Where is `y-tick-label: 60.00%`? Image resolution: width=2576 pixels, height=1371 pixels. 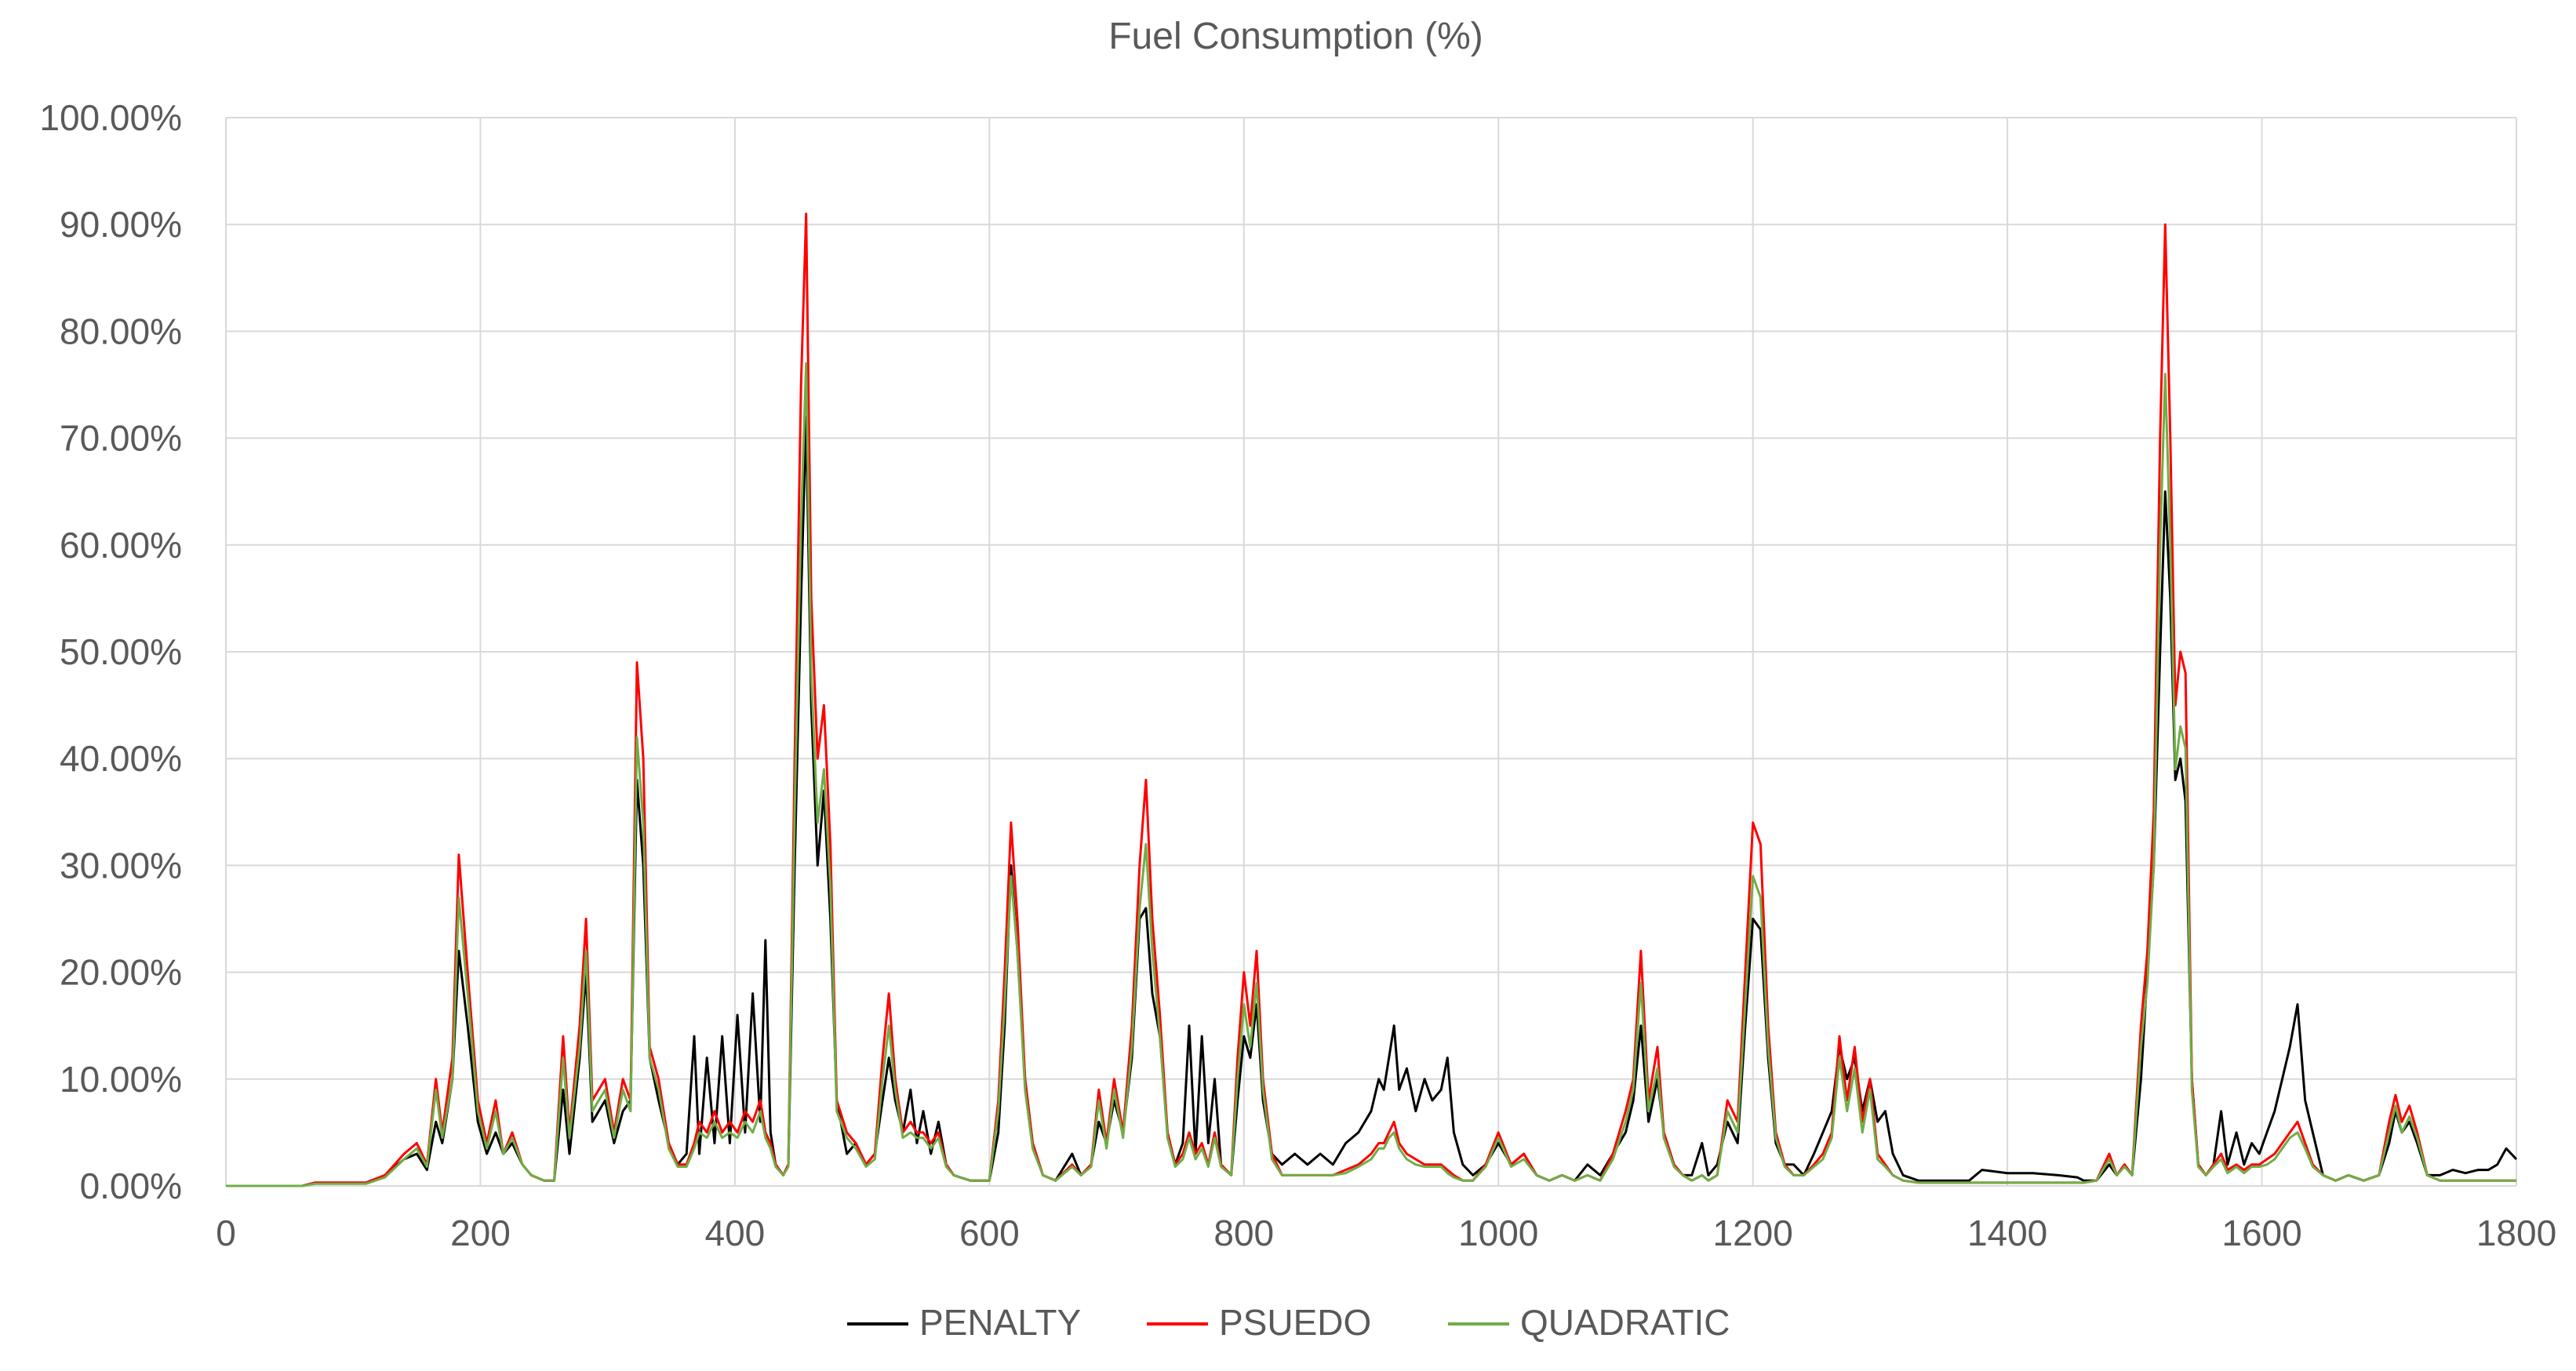 y-tick-label: 60.00% is located at coordinates (121, 545).